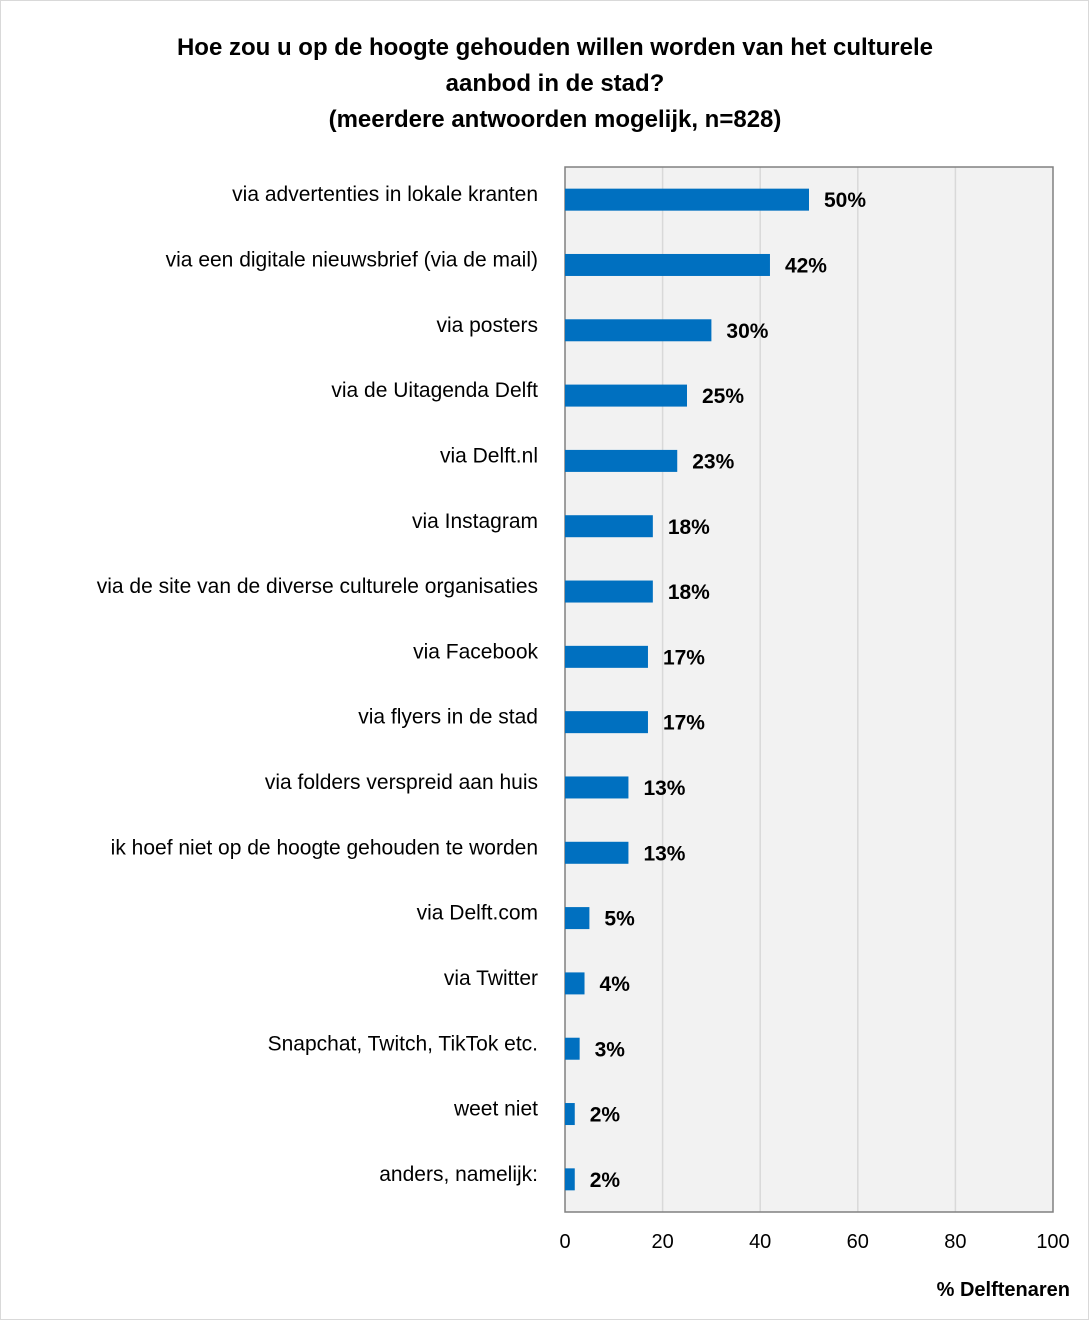 The height and width of the screenshot is (1321, 1090). I want to click on data-label: 30%, so click(747, 331).